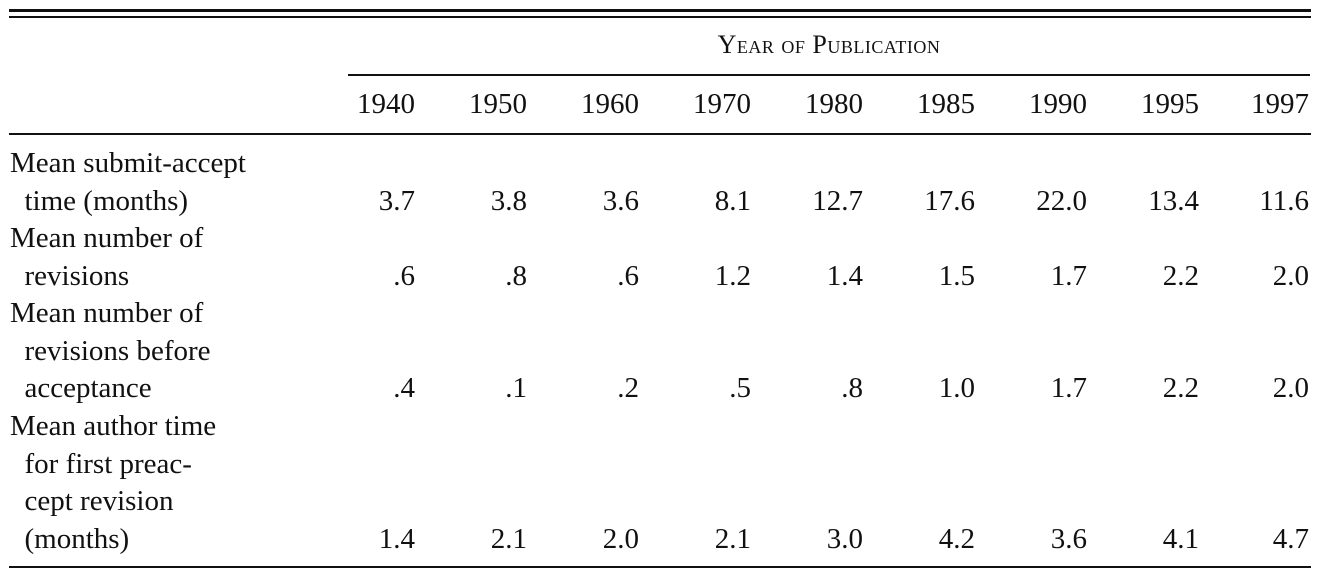  What do you see at coordinates (956, 275) in the screenshot?
I see `table-cell: 1.5` at bounding box center [956, 275].